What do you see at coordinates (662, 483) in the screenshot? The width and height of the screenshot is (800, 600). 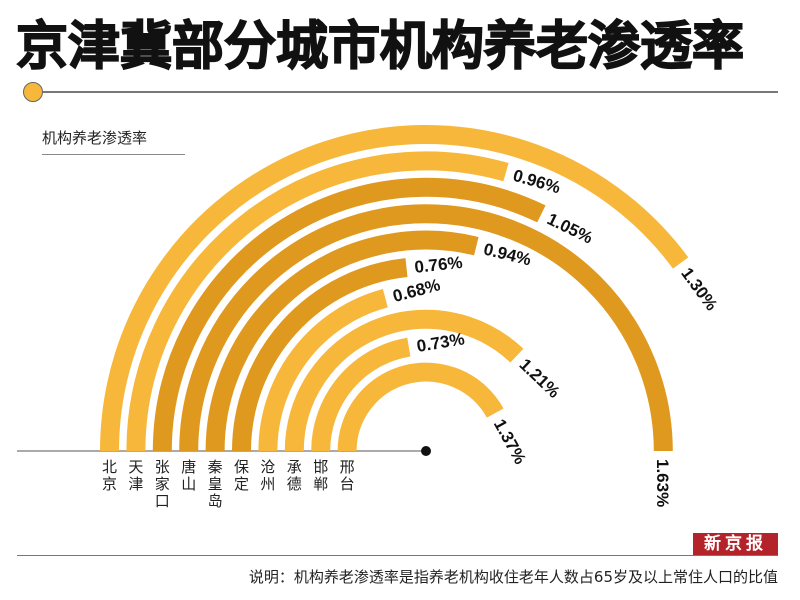 I see `value-label: 1.63%` at bounding box center [662, 483].